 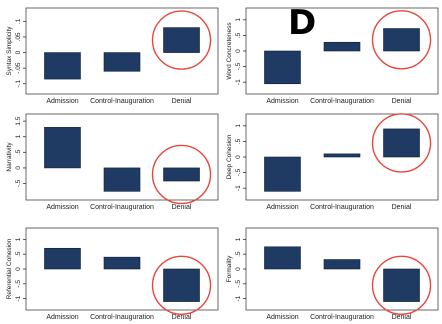 What do you see at coordinates (9, 157) in the screenshot?
I see `y-axis-label: Narrativity` at bounding box center [9, 157].